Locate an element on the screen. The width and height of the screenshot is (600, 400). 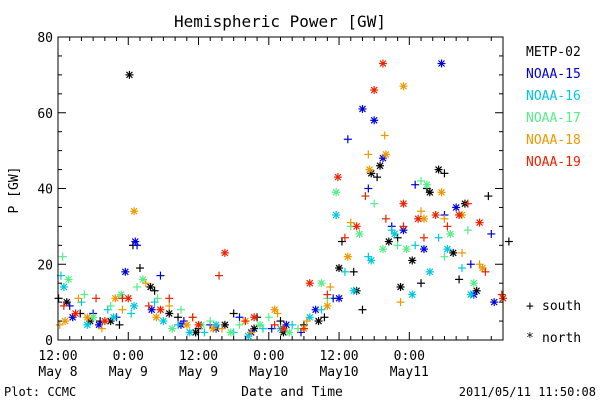
legend-entry: METP-02 is located at coordinates (553, 52).